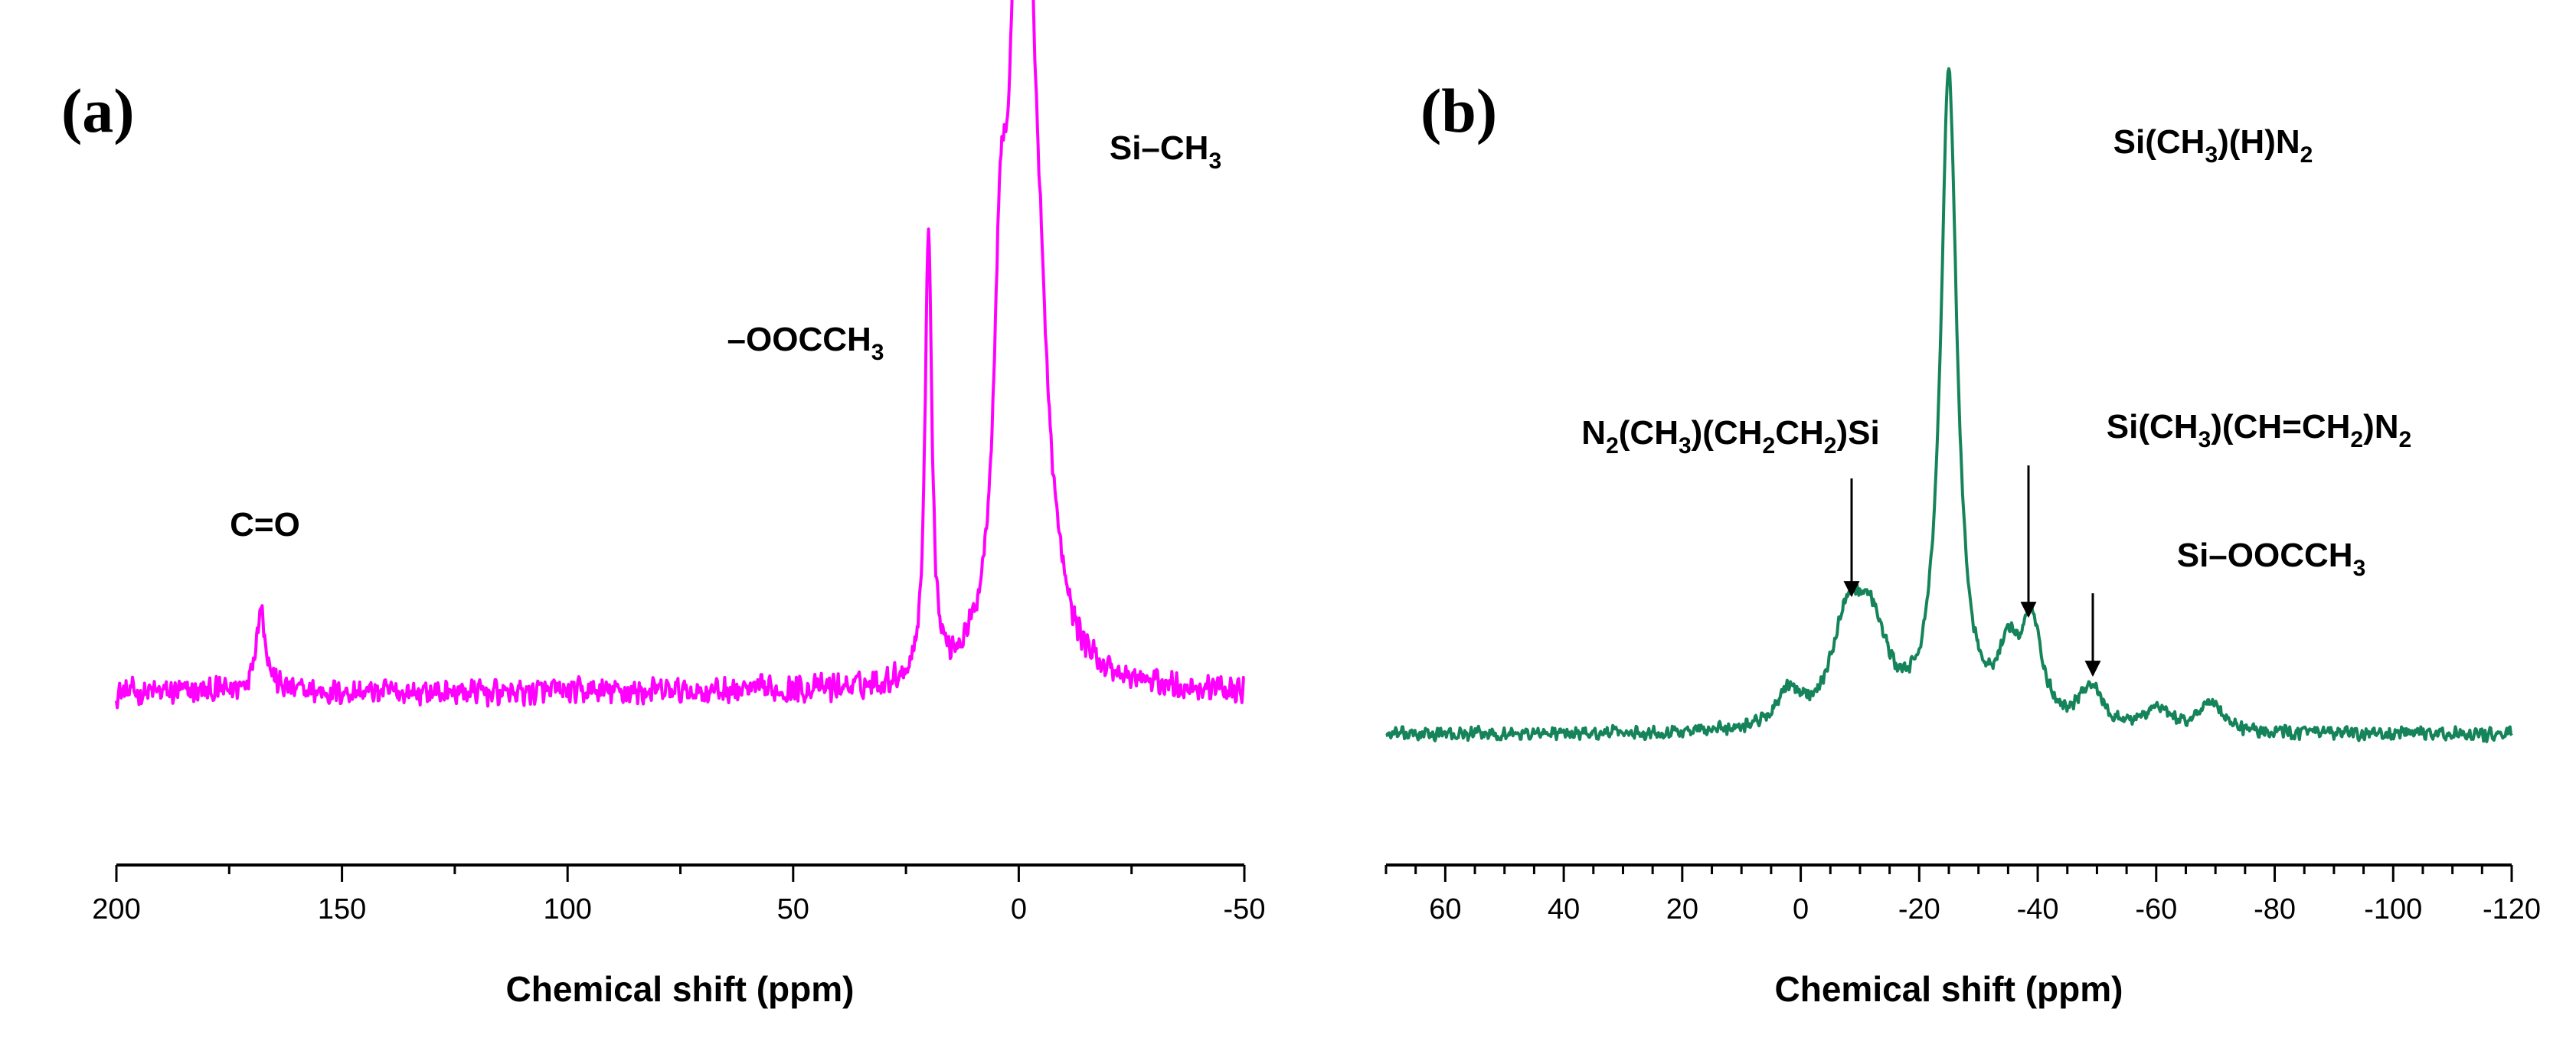 This screenshot has width=2576, height=1038. What do you see at coordinates (1564, 909) in the screenshot?
I see `tick-label-b: 40` at bounding box center [1564, 909].